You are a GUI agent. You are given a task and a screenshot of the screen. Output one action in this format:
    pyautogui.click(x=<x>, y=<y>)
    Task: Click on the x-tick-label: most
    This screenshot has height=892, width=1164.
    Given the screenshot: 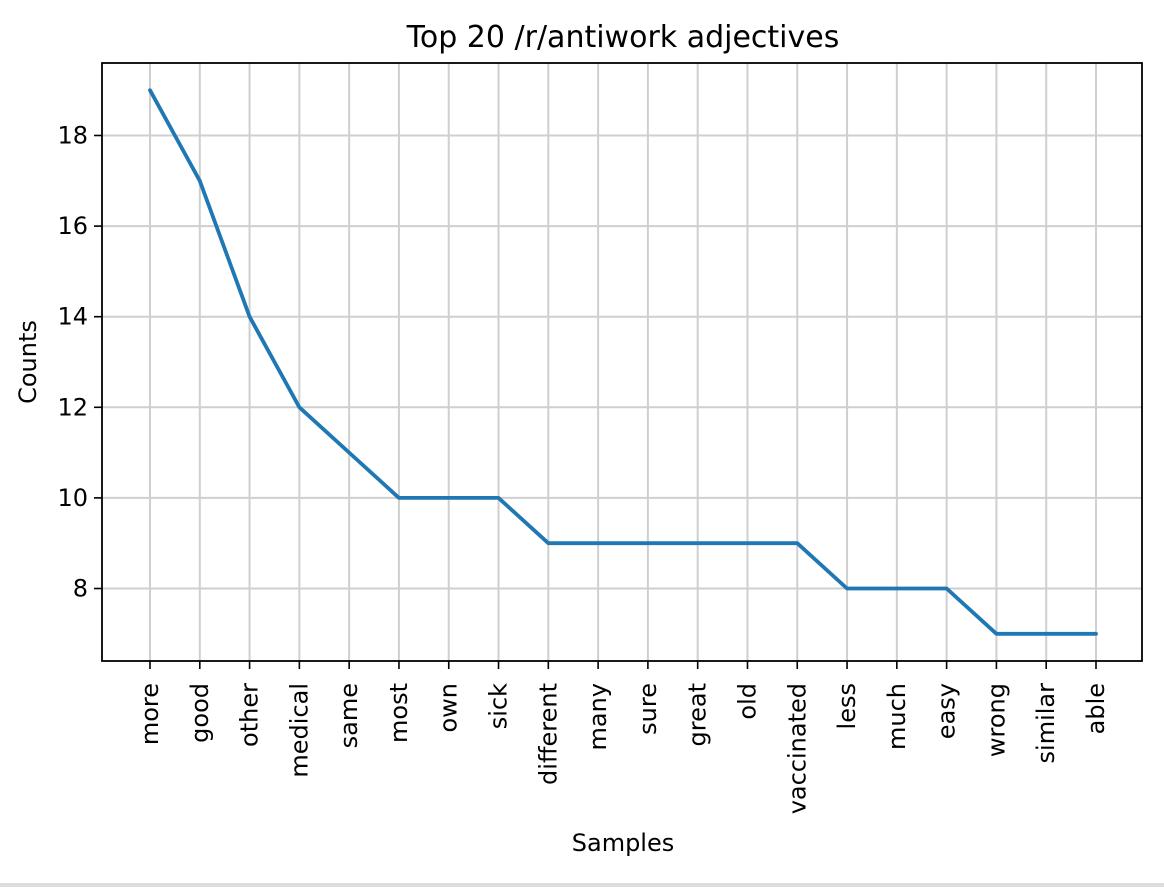 What is the action you would take?
    pyautogui.click(x=399, y=713)
    